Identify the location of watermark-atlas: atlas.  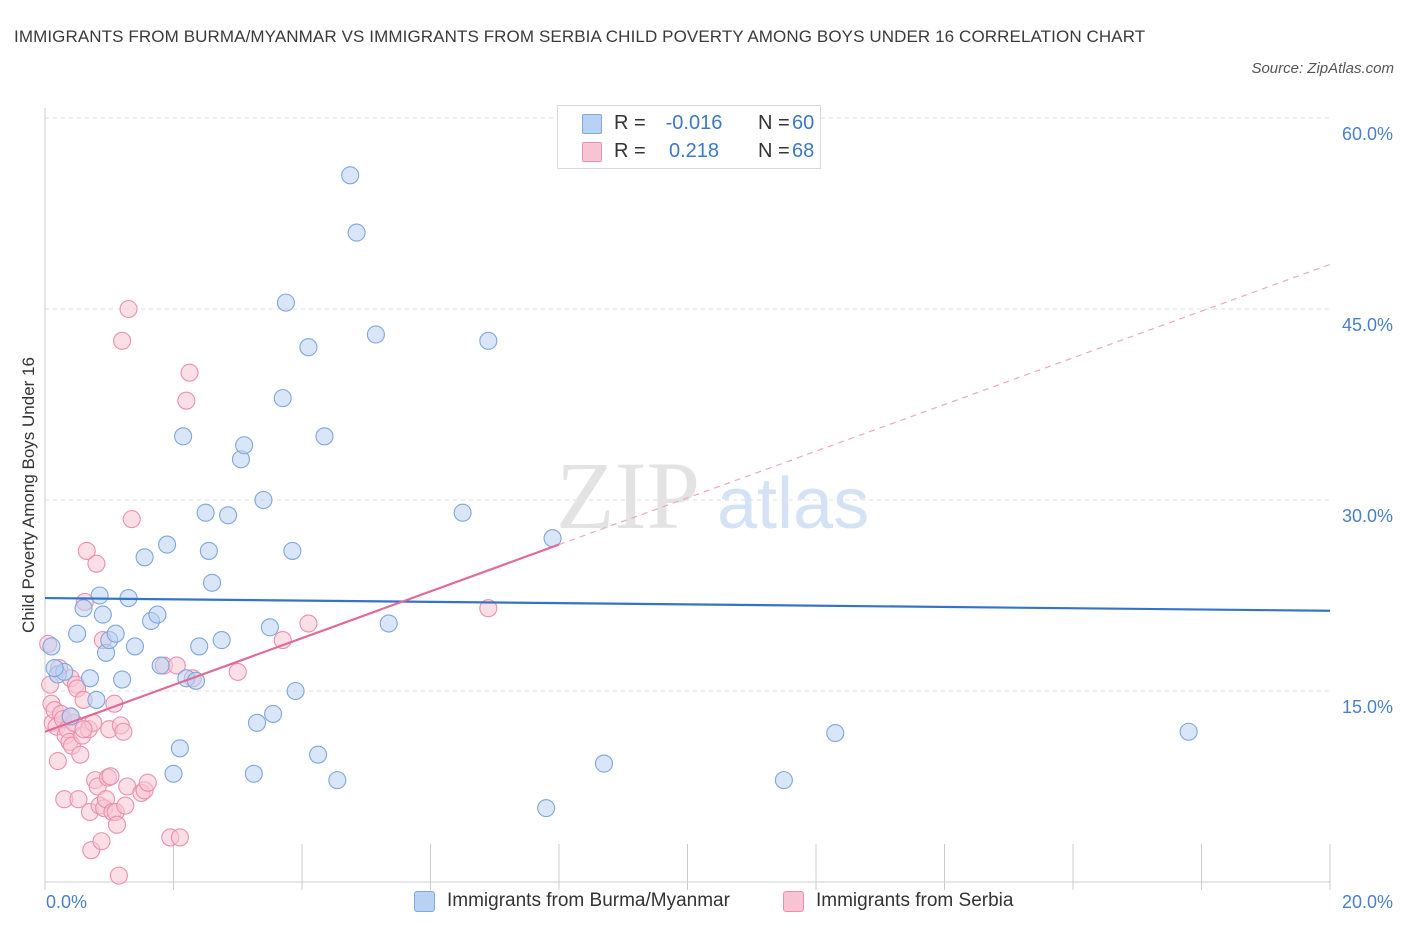
(793, 504).